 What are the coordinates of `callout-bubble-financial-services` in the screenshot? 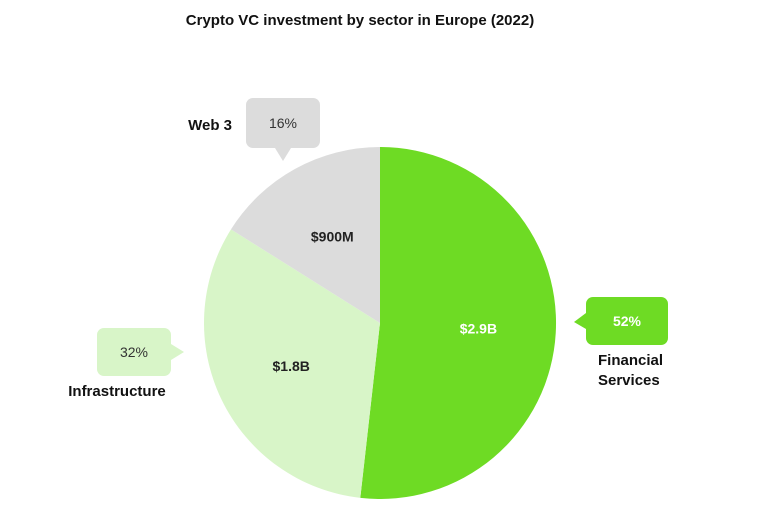 It's located at (627, 321).